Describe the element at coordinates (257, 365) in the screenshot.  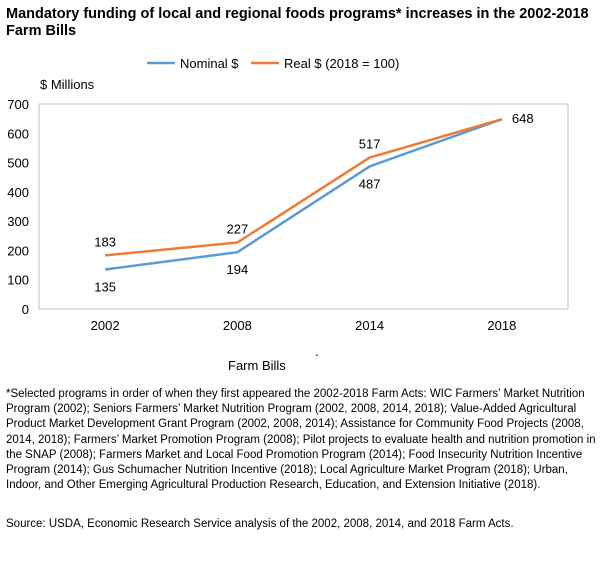
I see `x-axis-title: Farm Bills` at that location.